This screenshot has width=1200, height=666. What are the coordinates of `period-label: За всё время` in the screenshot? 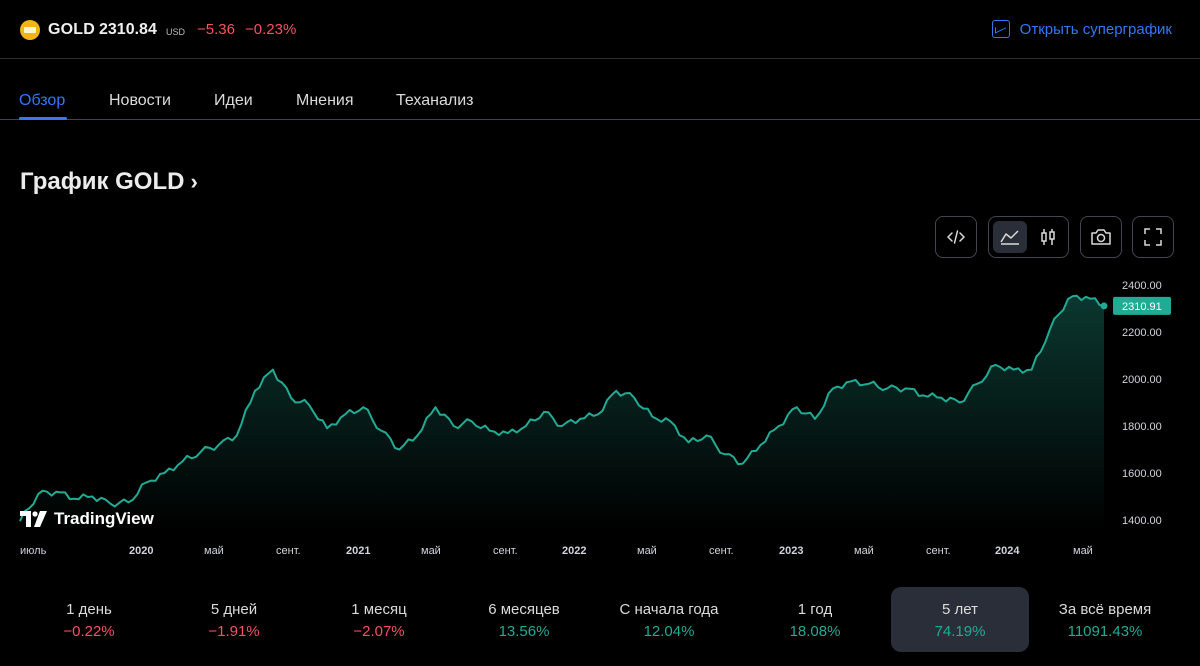 It's located at (1105, 609).